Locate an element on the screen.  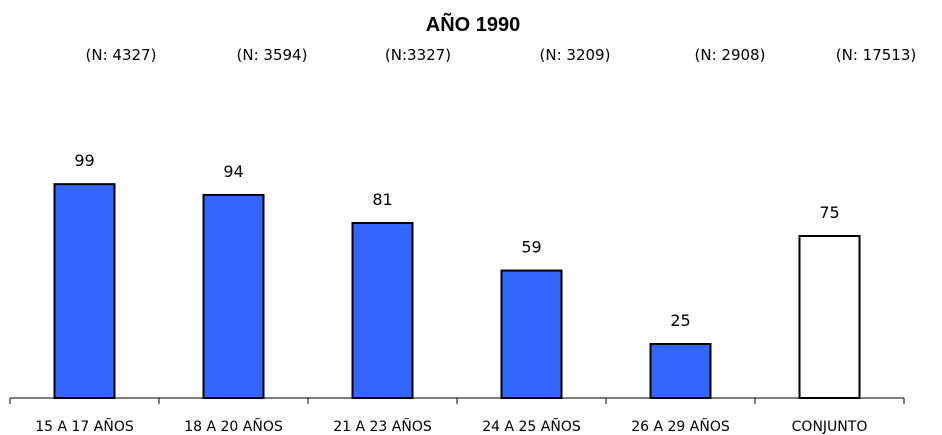
sample-size-label: (N:3327) is located at coordinates (418, 55).